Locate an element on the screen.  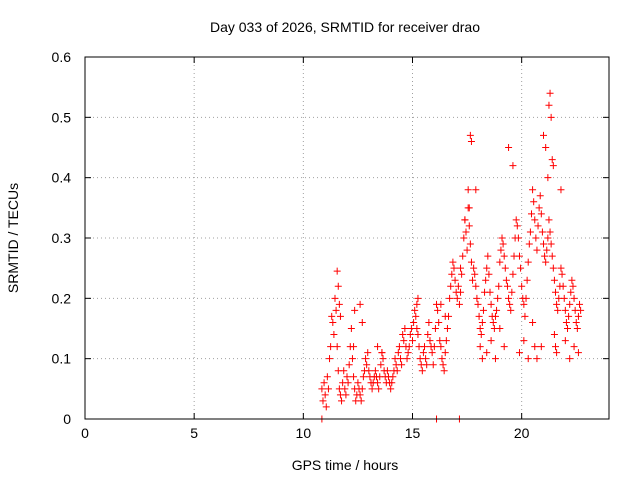
x-tick-label: 10 is located at coordinates (304, 433).